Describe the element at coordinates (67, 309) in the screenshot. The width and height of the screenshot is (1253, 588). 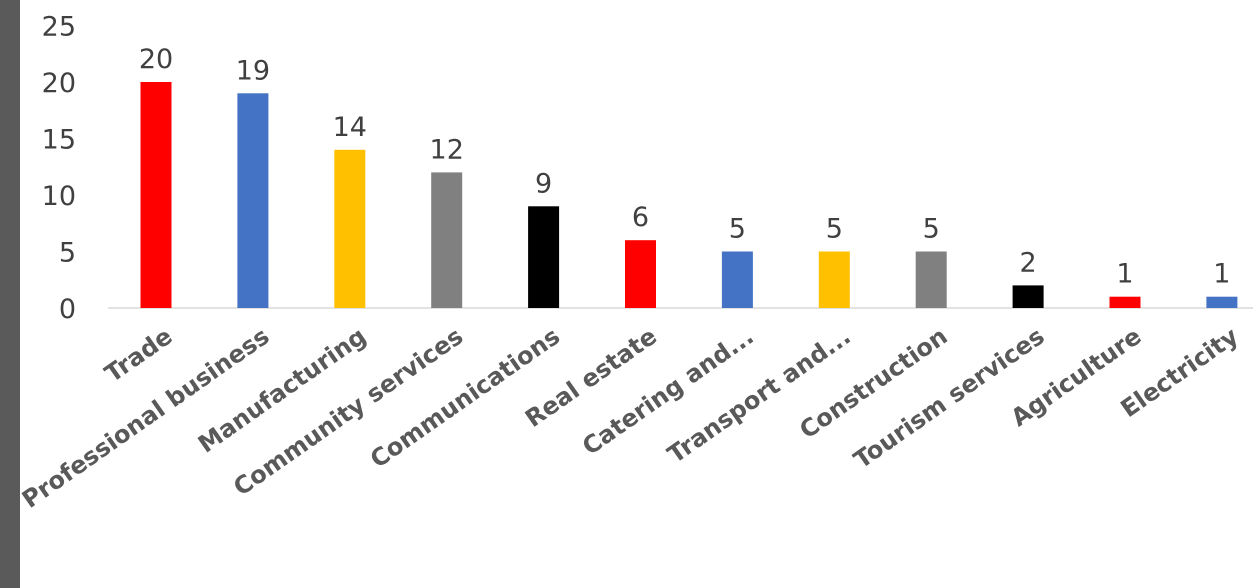
I see `y-tick-label: 0` at that location.